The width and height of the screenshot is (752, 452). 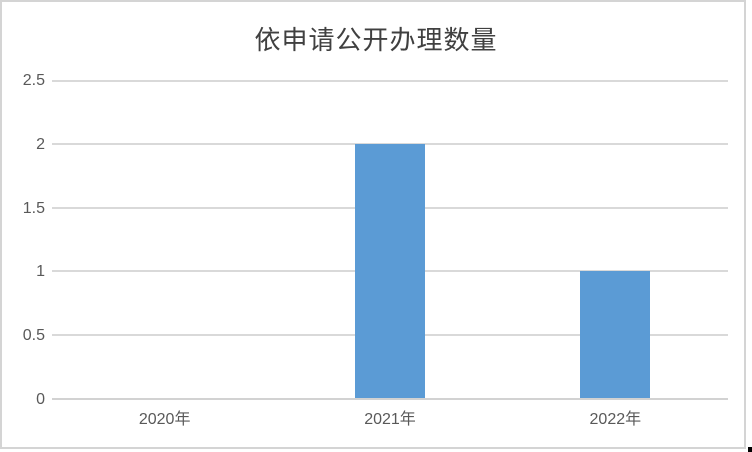 I want to click on x-axis-tick-label: 2020年, so click(x=164, y=419).